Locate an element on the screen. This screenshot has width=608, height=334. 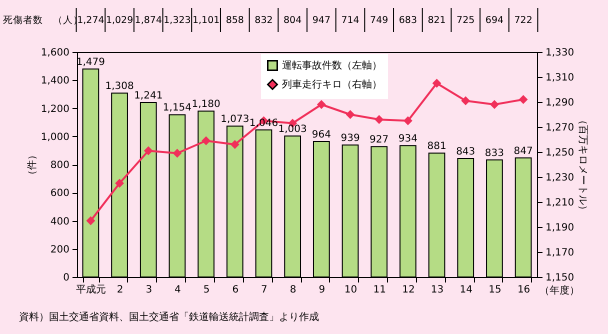
x-tick-label: 11 is located at coordinates (379, 290).